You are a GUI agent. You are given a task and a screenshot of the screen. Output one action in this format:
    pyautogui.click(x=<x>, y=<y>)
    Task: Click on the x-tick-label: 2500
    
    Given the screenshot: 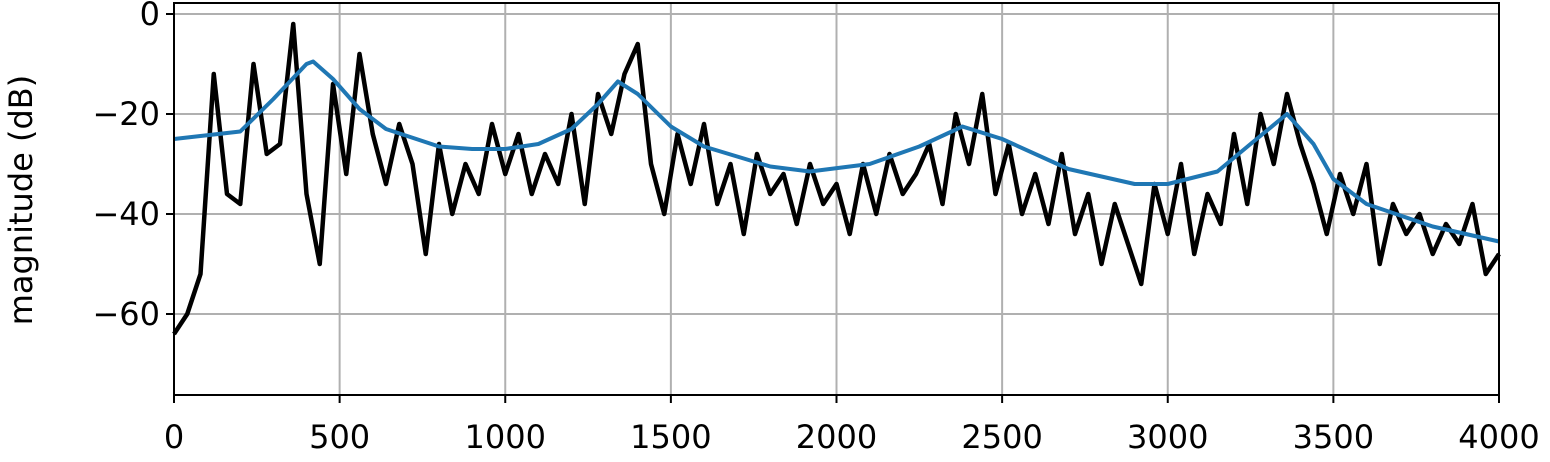 What is the action you would take?
    pyautogui.click(x=1001, y=437)
    